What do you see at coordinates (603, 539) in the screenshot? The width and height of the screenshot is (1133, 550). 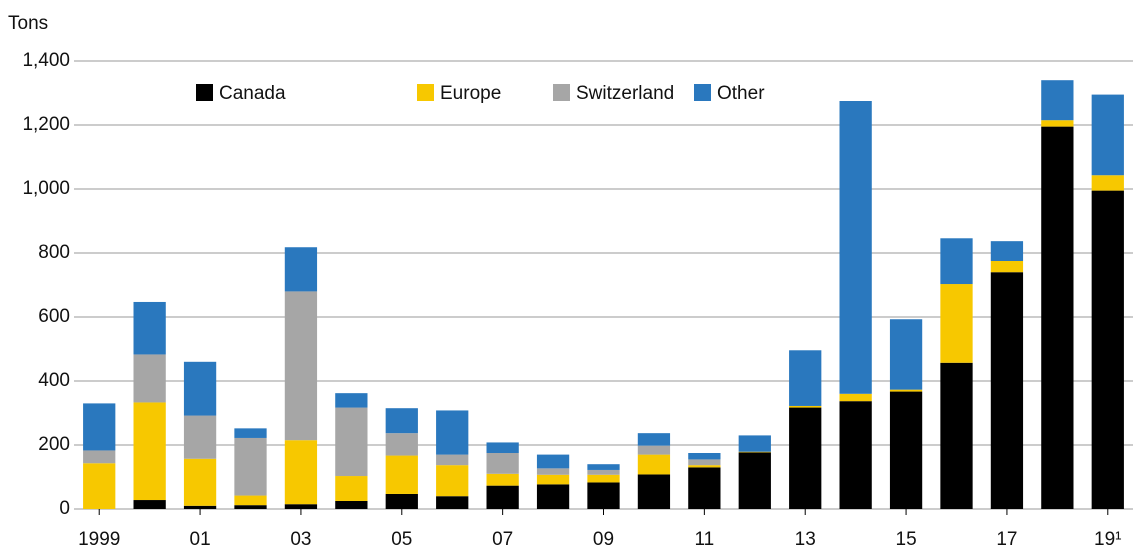 I see `x-tick-label: 09` at bounding box center [603, 539].